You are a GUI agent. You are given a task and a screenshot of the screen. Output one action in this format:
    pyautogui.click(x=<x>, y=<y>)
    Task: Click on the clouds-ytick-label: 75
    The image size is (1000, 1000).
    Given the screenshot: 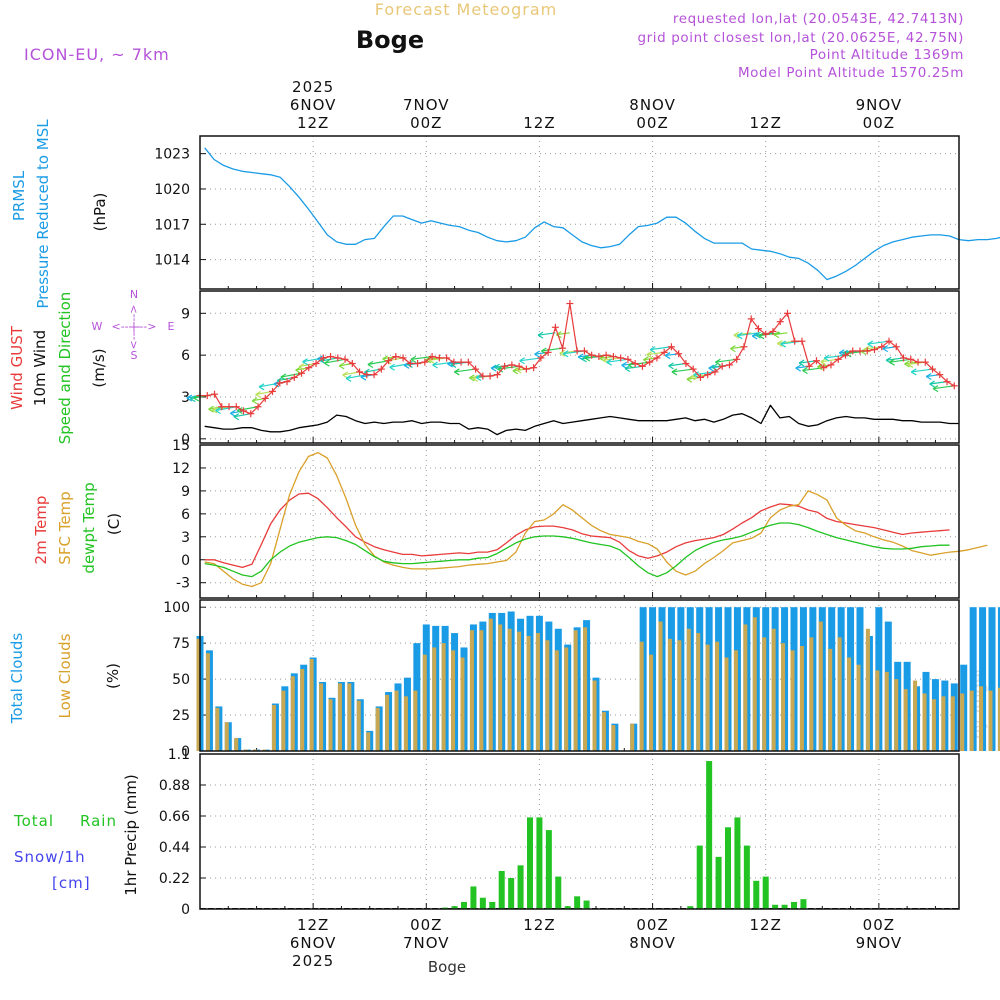 What is the action you would take?
    pyautogui.click(x=181, y=644)
    